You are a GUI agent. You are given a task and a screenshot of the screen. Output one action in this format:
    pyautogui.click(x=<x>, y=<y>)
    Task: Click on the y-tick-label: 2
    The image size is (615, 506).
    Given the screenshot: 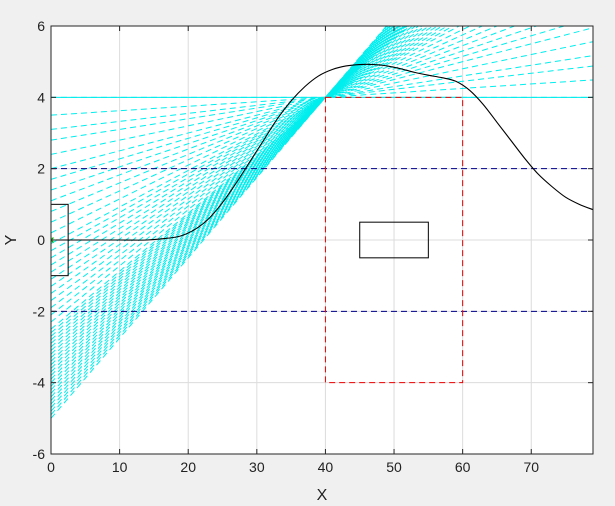 What is the action you would take?
    pyautogui.click(x=41, y=169)
    